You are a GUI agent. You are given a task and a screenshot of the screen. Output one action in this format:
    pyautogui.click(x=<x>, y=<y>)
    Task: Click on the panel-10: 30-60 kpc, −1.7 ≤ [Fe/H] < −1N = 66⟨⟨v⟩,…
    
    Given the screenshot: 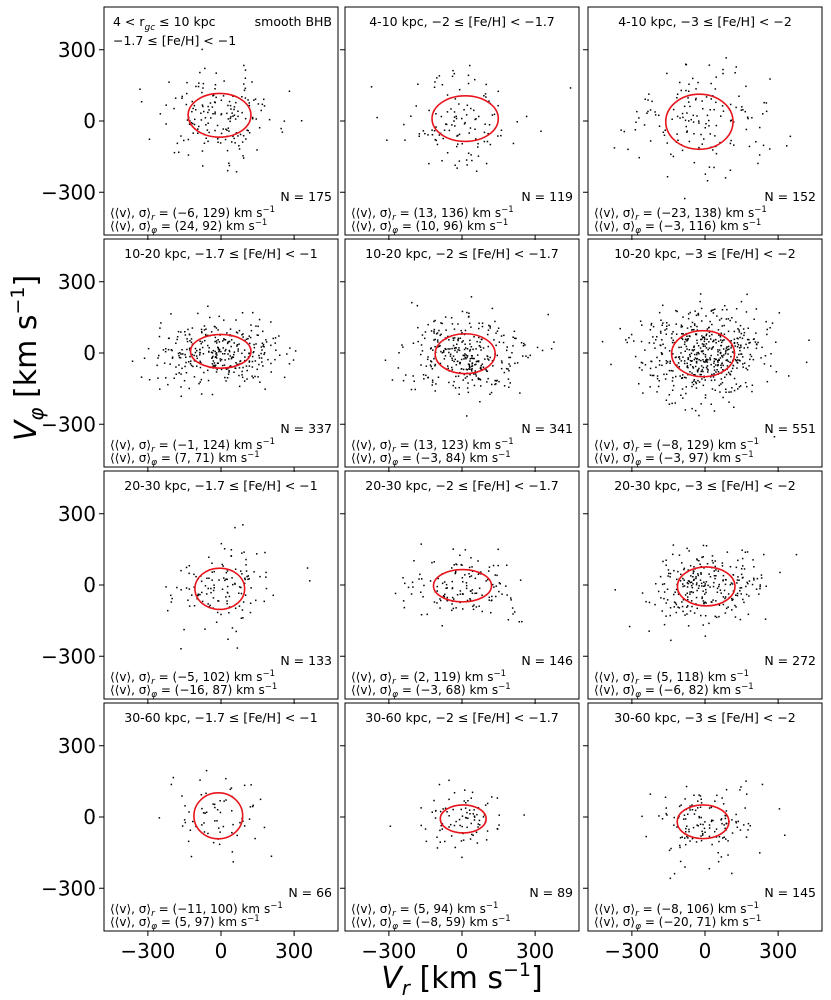 What is the action you would take?
    pyautogui.click(x=219, y=819)
    